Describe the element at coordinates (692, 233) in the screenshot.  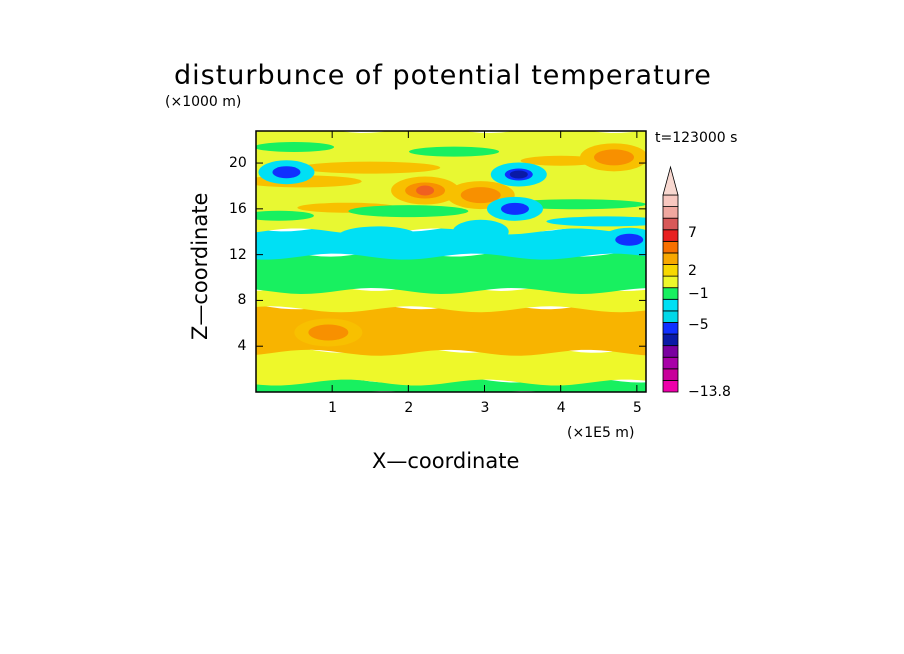
I see `colorbar-label: 7` at that location.